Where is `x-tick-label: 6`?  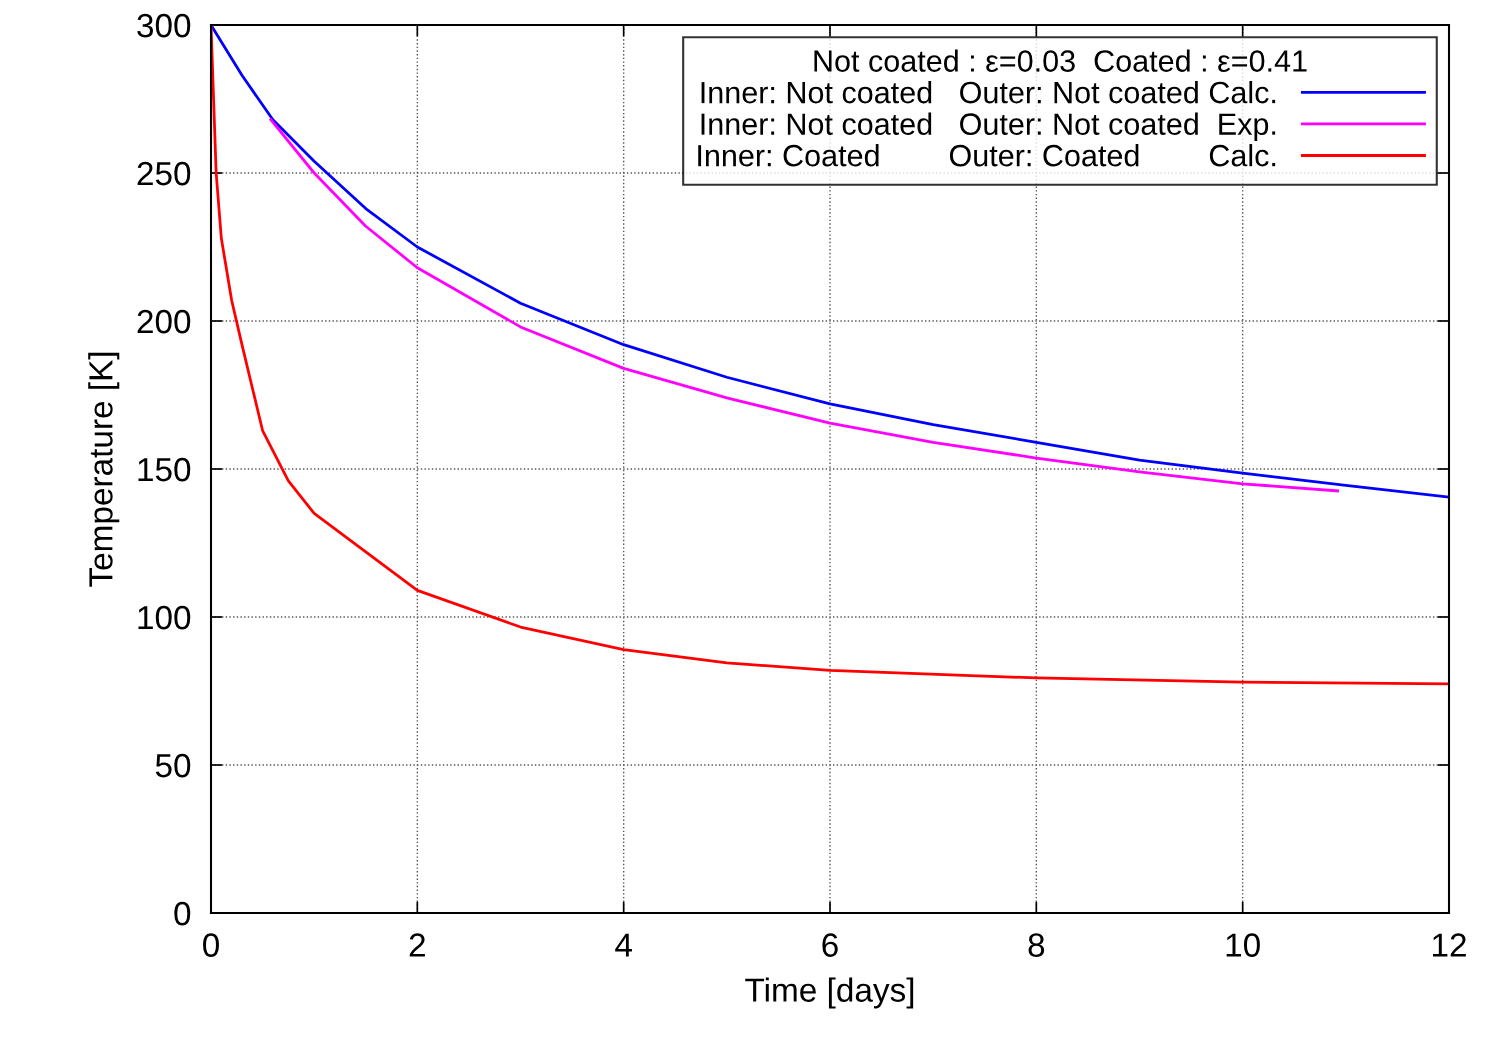
x-tick-label: 6 is located at coordinates (830, 945).